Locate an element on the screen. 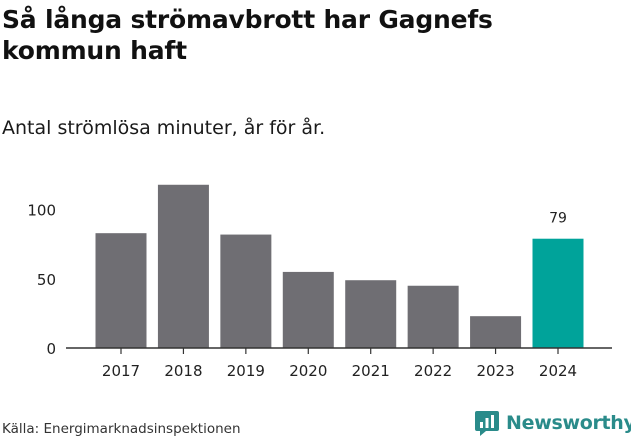 Image resolution: width=631 pixels, height=439 pixels. x-tick-label: 2022 is located at coordinates (433, 371).